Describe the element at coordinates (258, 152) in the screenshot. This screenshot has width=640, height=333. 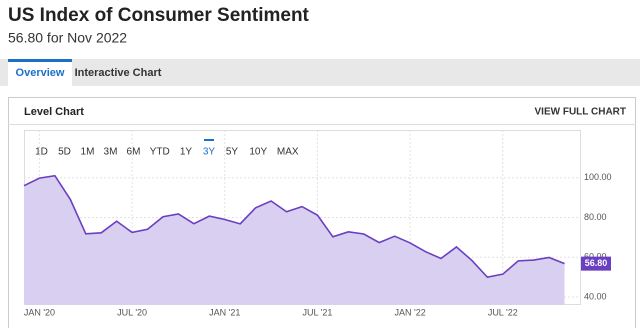
I see `range-button: 10Y` at that location.